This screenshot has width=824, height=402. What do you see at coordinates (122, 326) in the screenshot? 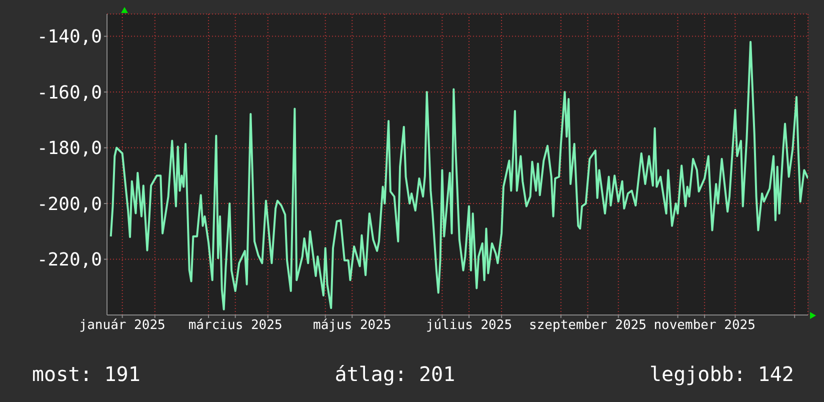
I see `x-tick-label: január 2025` at bounding box center [122, 326].